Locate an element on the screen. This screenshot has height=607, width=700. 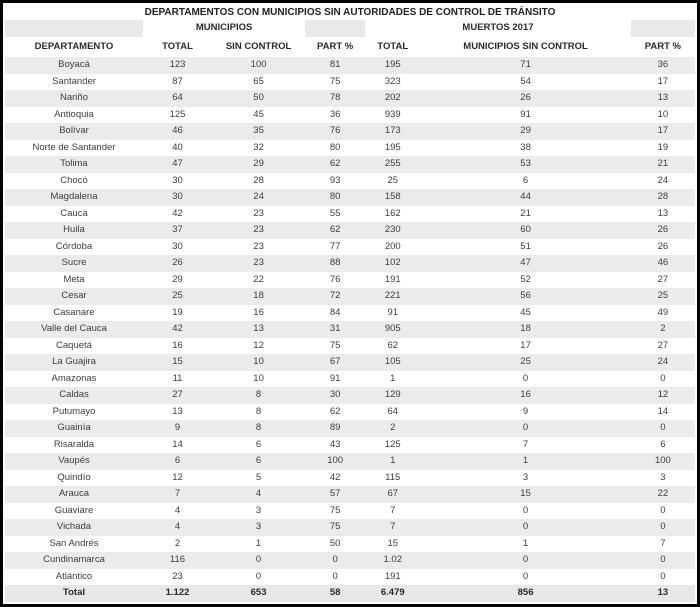
value-cell: 1.02 is located at coordinates (393, 560).